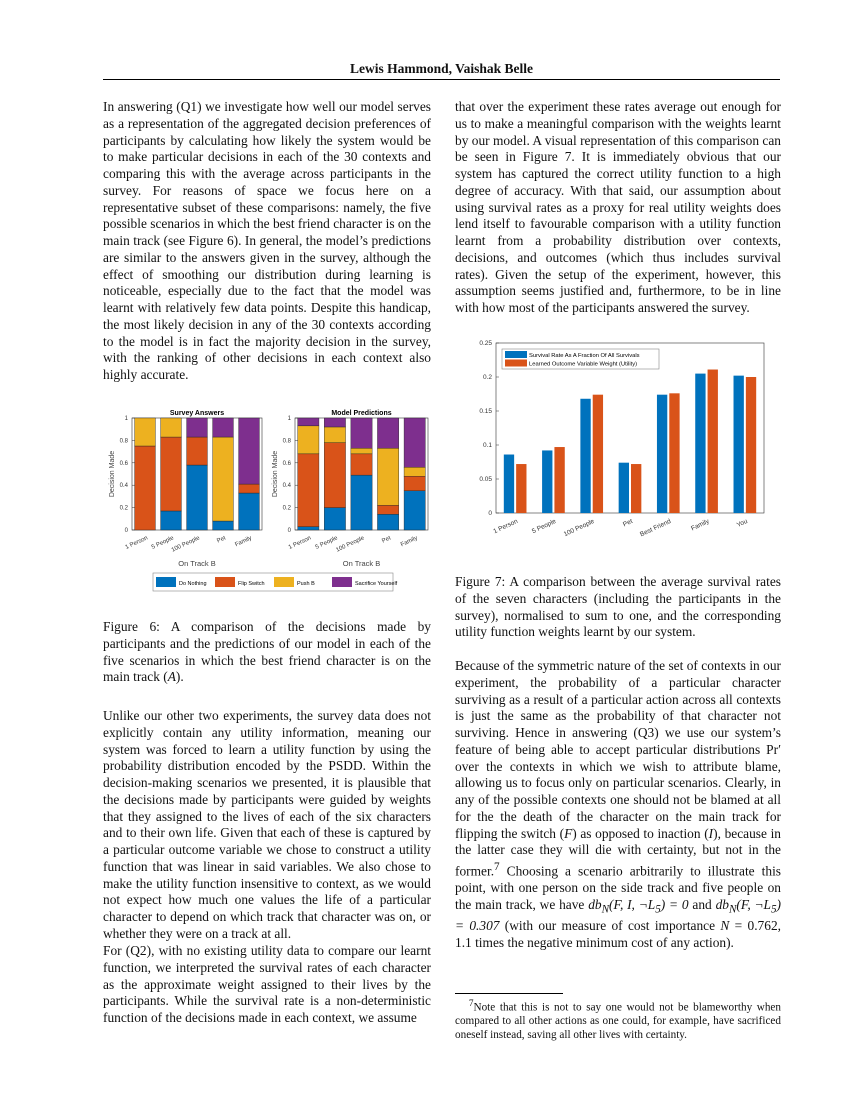  Describe the element at coordinates (544, 526) in the screenshot. I see `x-tick-label: 5 People` at that location.